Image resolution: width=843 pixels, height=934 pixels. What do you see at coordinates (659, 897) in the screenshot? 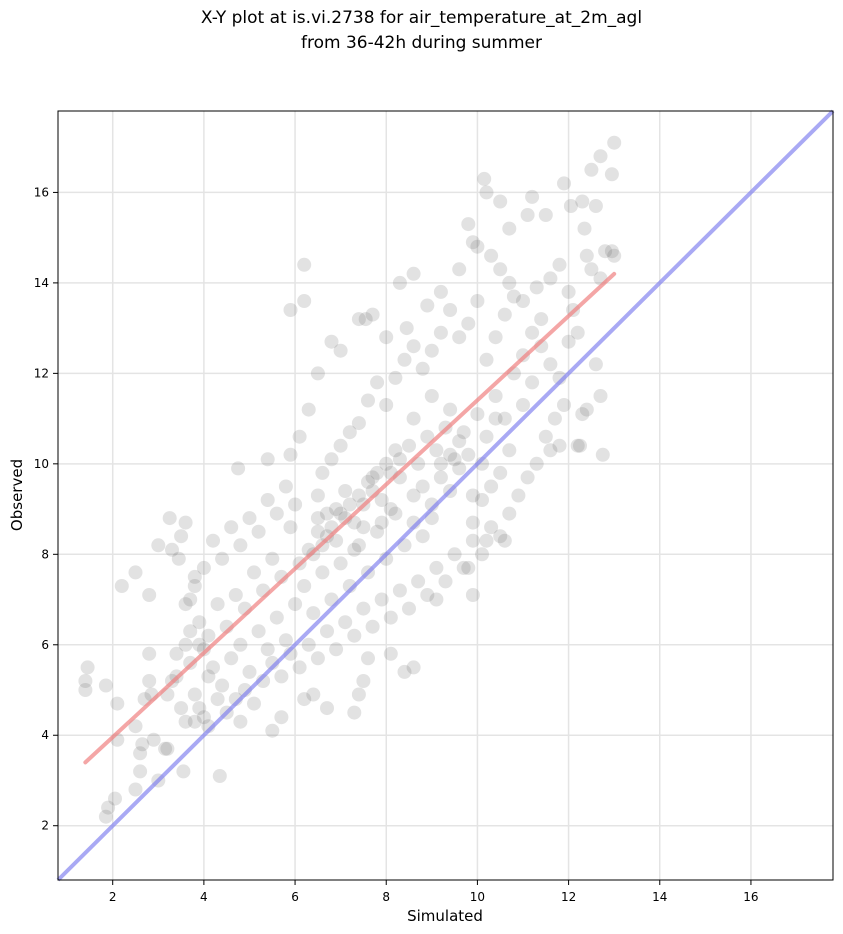
I see `x-tick-label: 14` at bounding box center [659, 897].